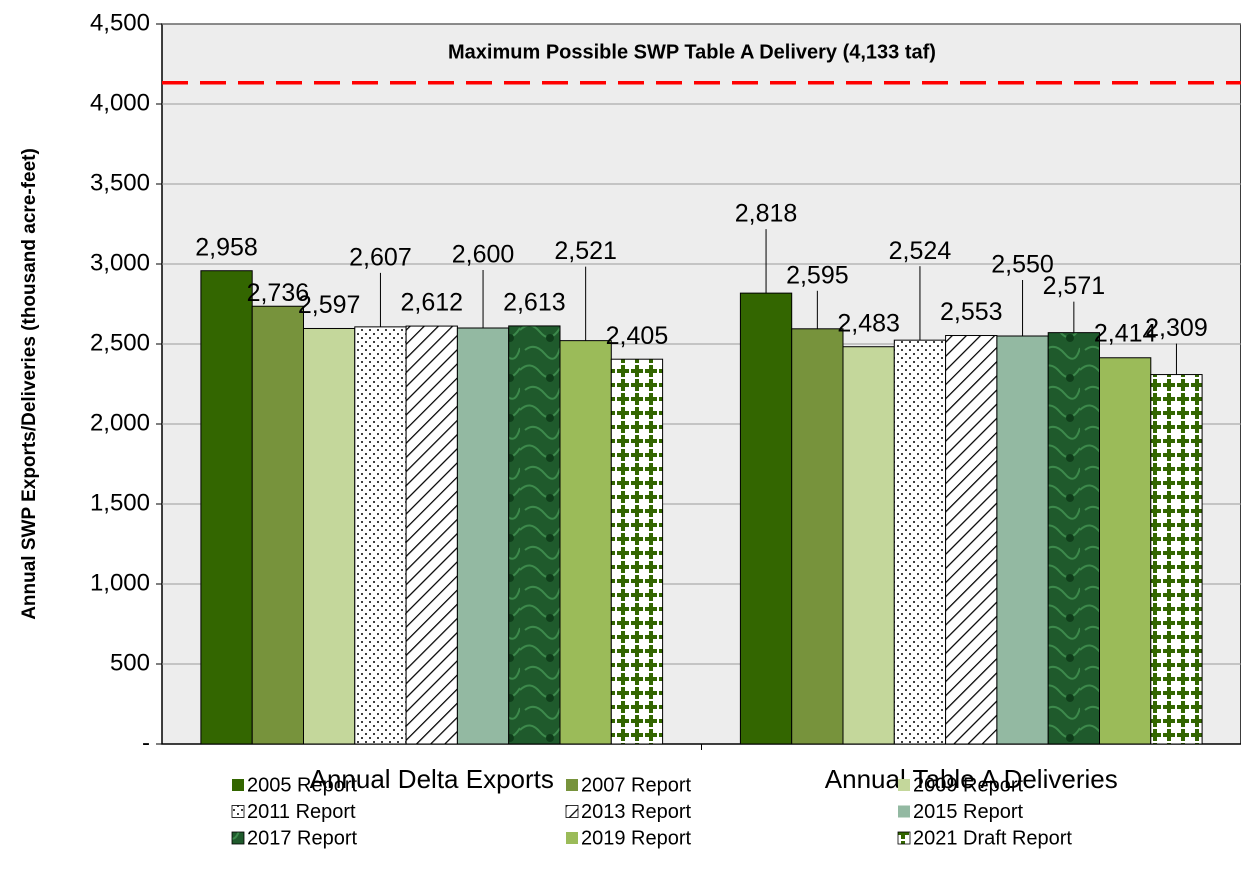 The height and width of the screenshot is (882, 1241). I want to click on legend-label: 2011 Report, so click(301, 812).